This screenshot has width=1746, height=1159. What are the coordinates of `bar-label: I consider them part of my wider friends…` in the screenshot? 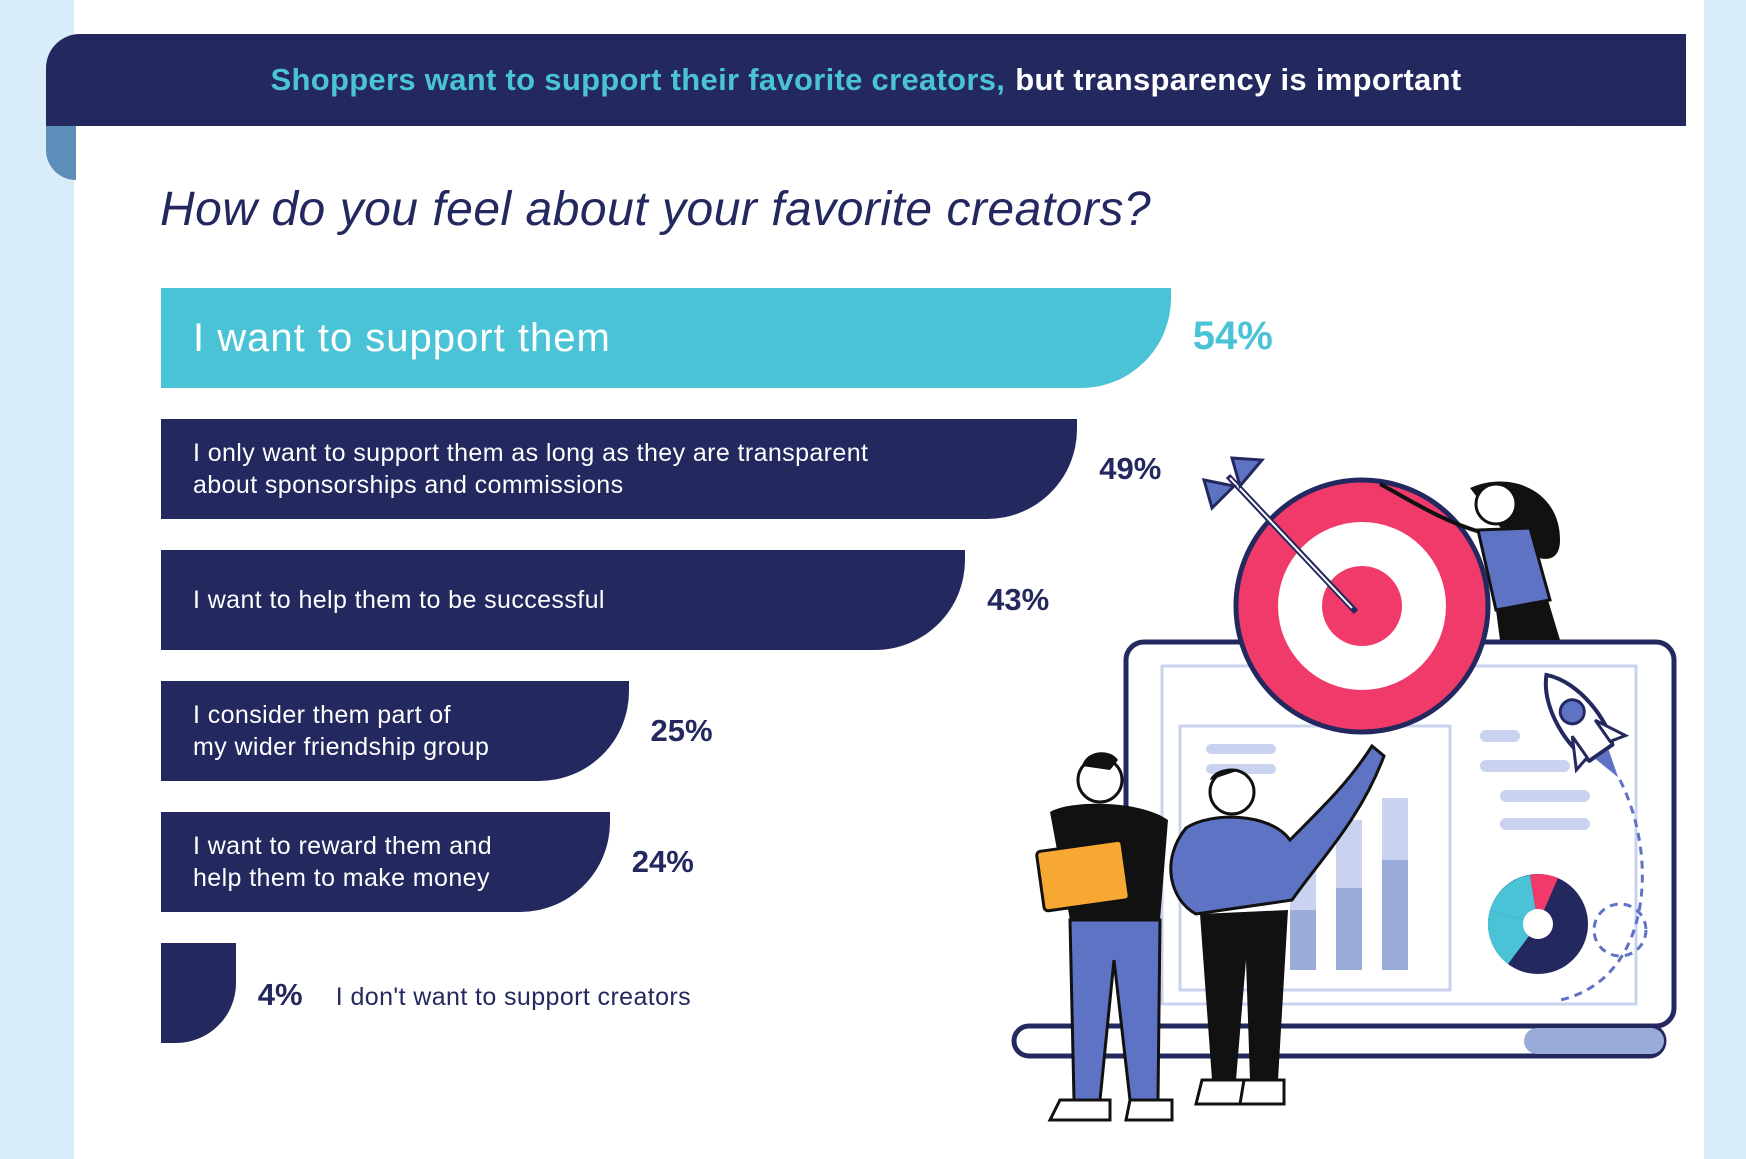 It's located at (341, 731).